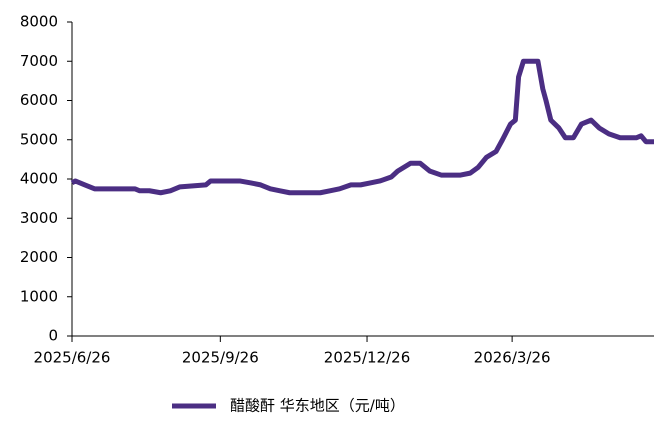 The width and height of the screenshot is (654, 421). I want to click on x-tick-label: 2025/12/26, so click(367, 358).